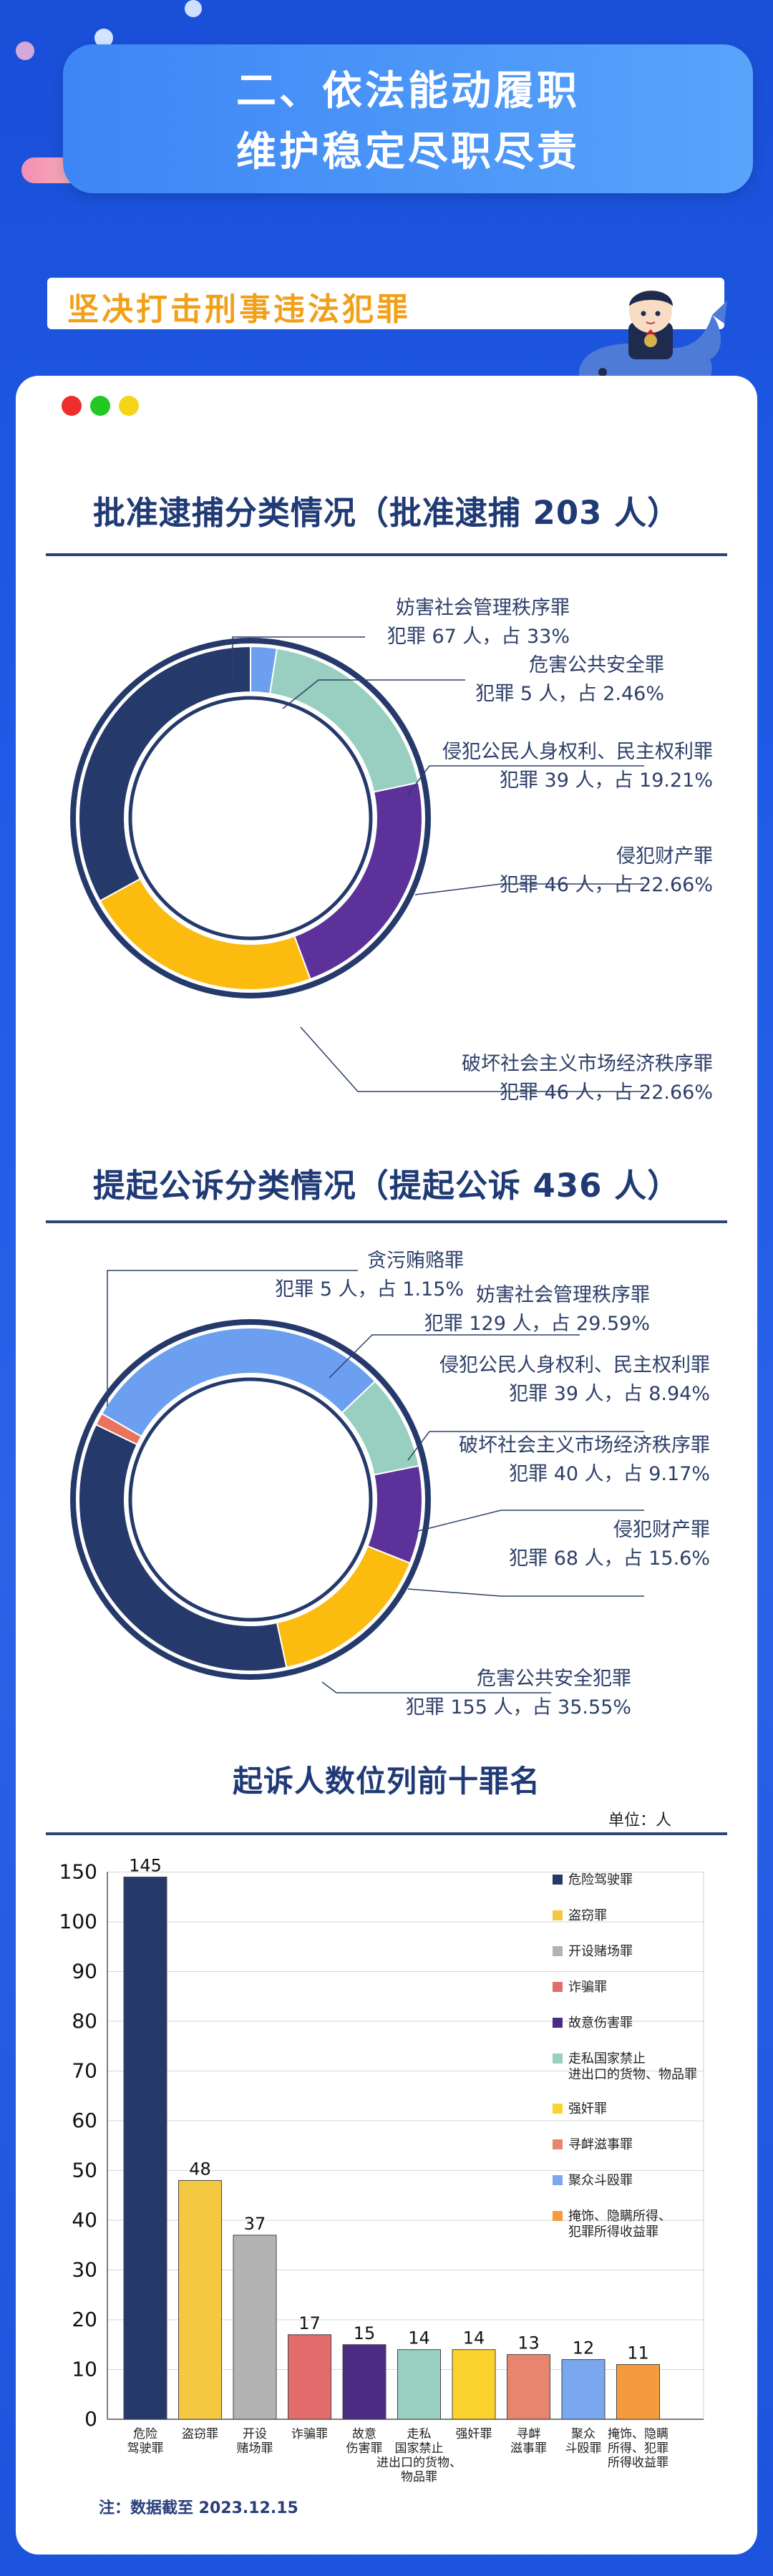  Describe the element at coordinates (474, 2434) in the screenshot. I see `chart3-xtick-6: 强奸罪` at that location.